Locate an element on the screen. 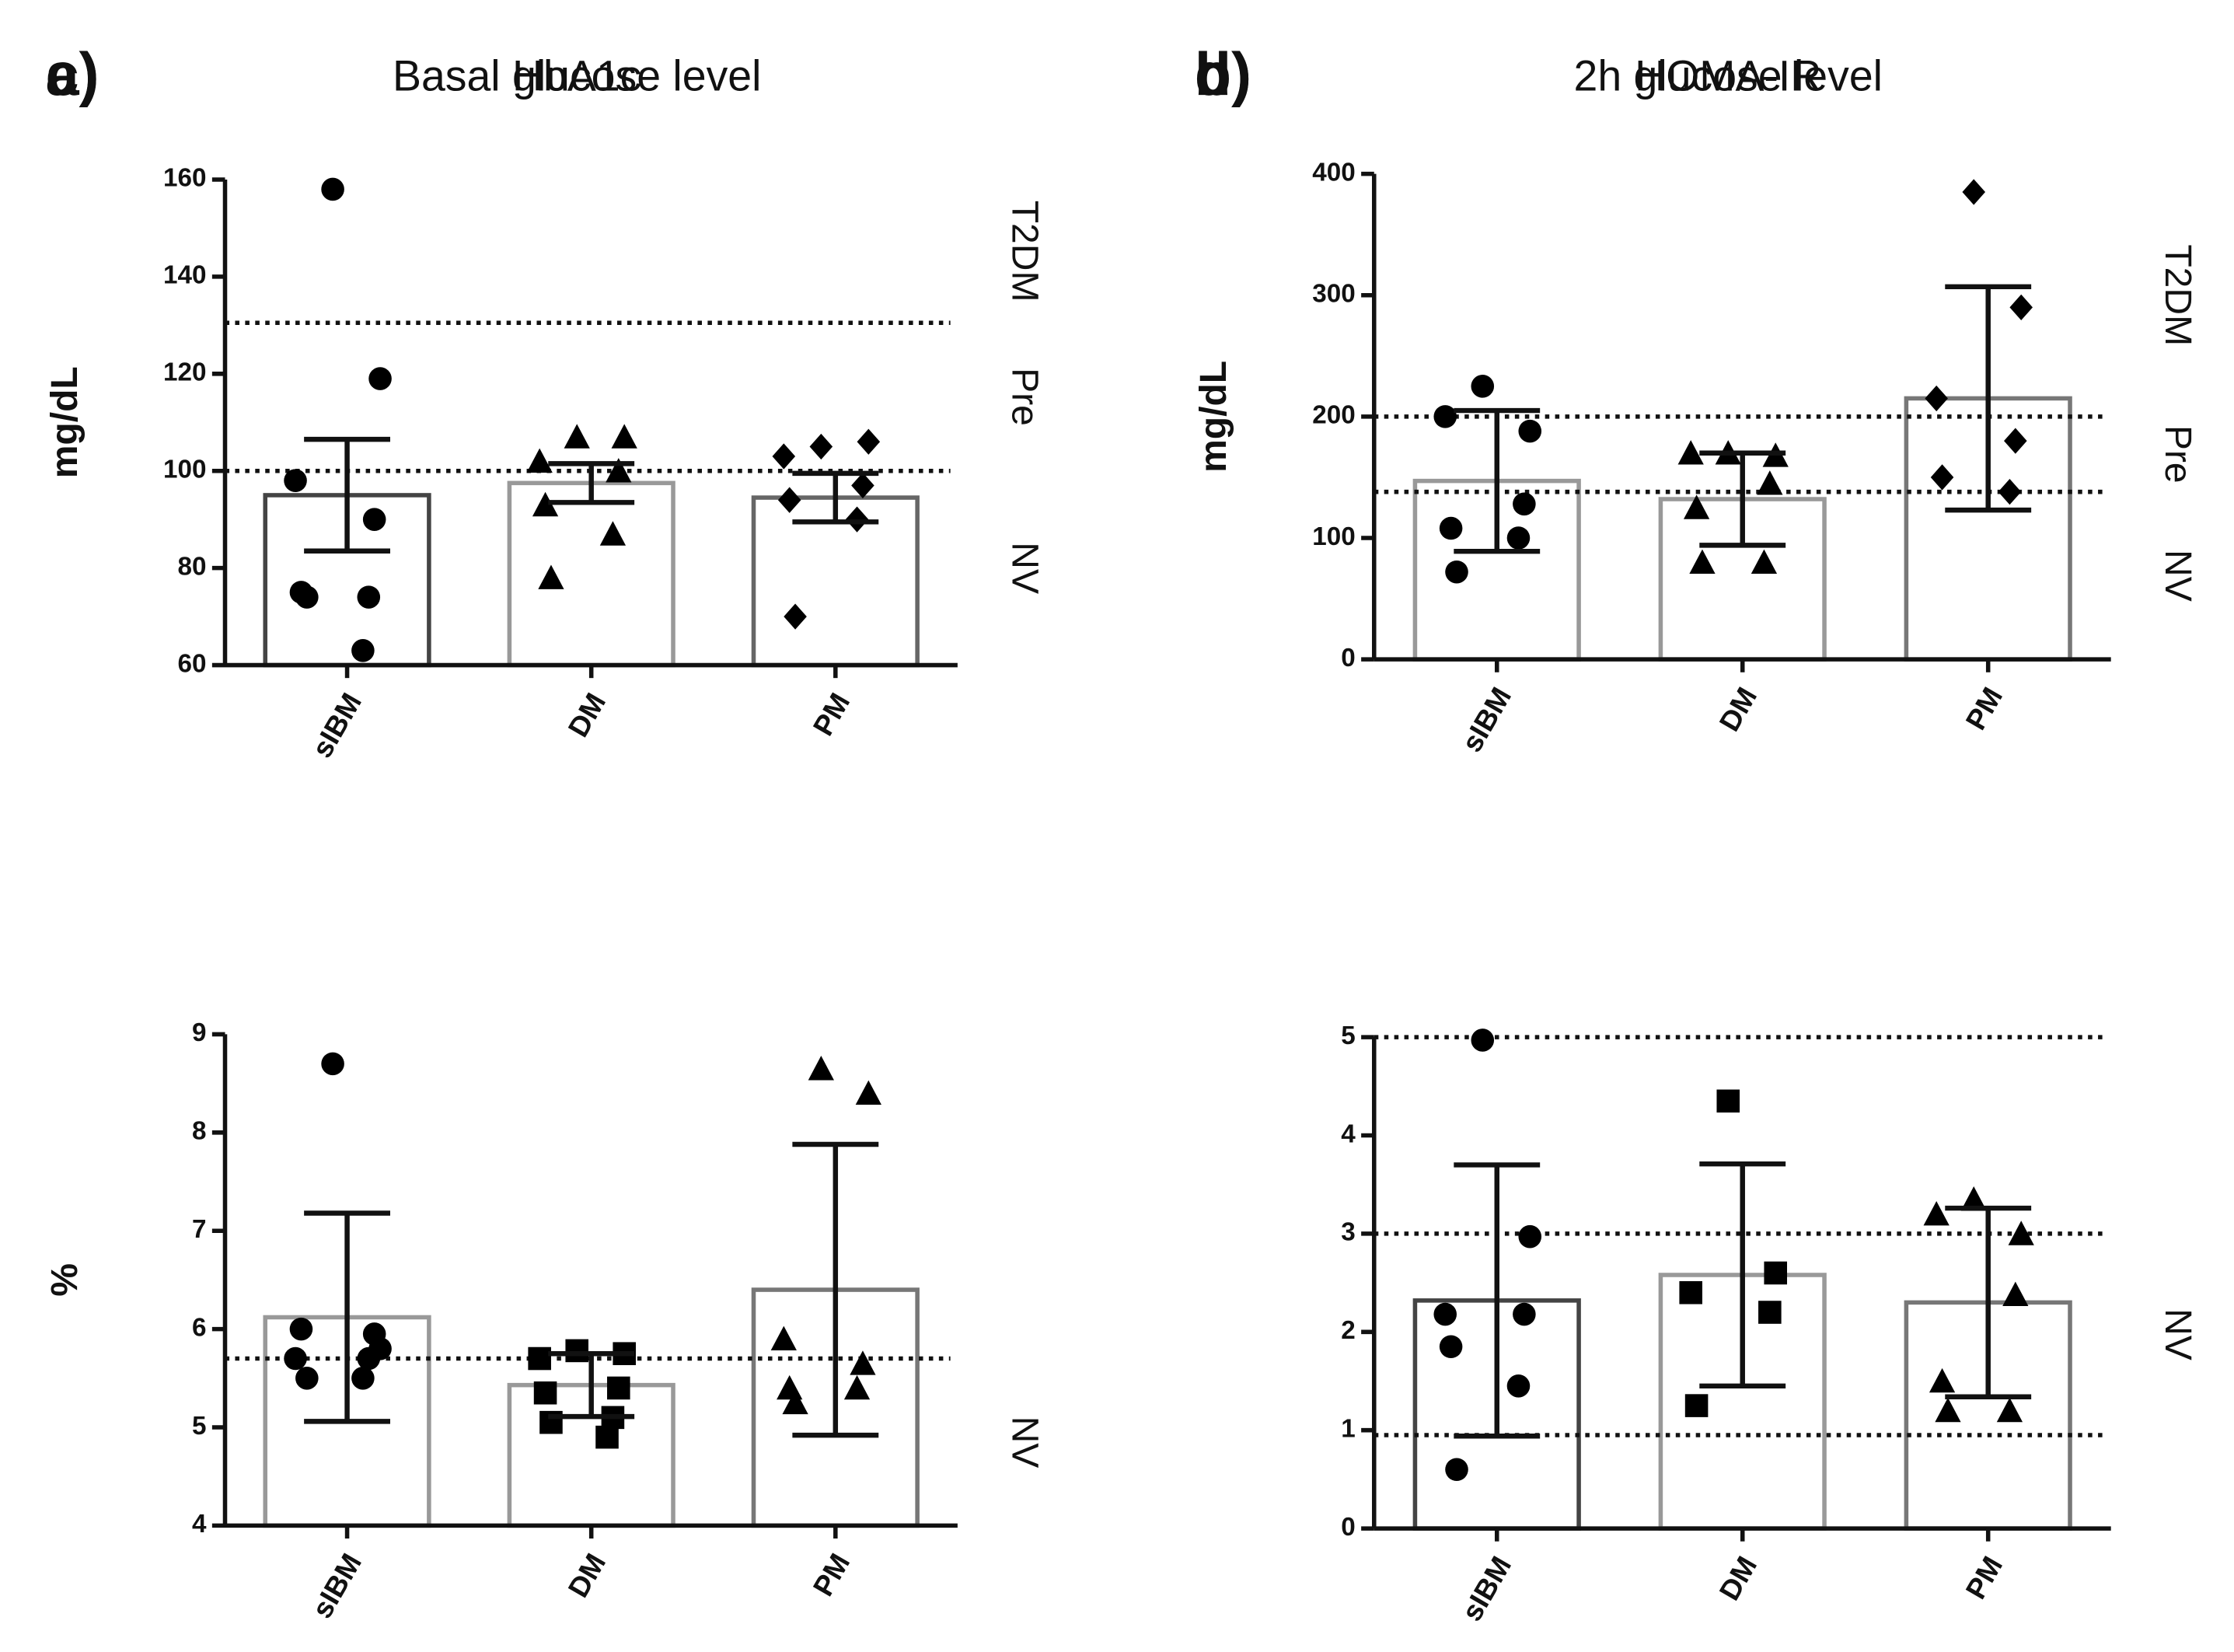 Image resolution: width=2234 pixels, height=1652 pixels. chart-title: HOMA-IR is located at coordinates (1728, 75).